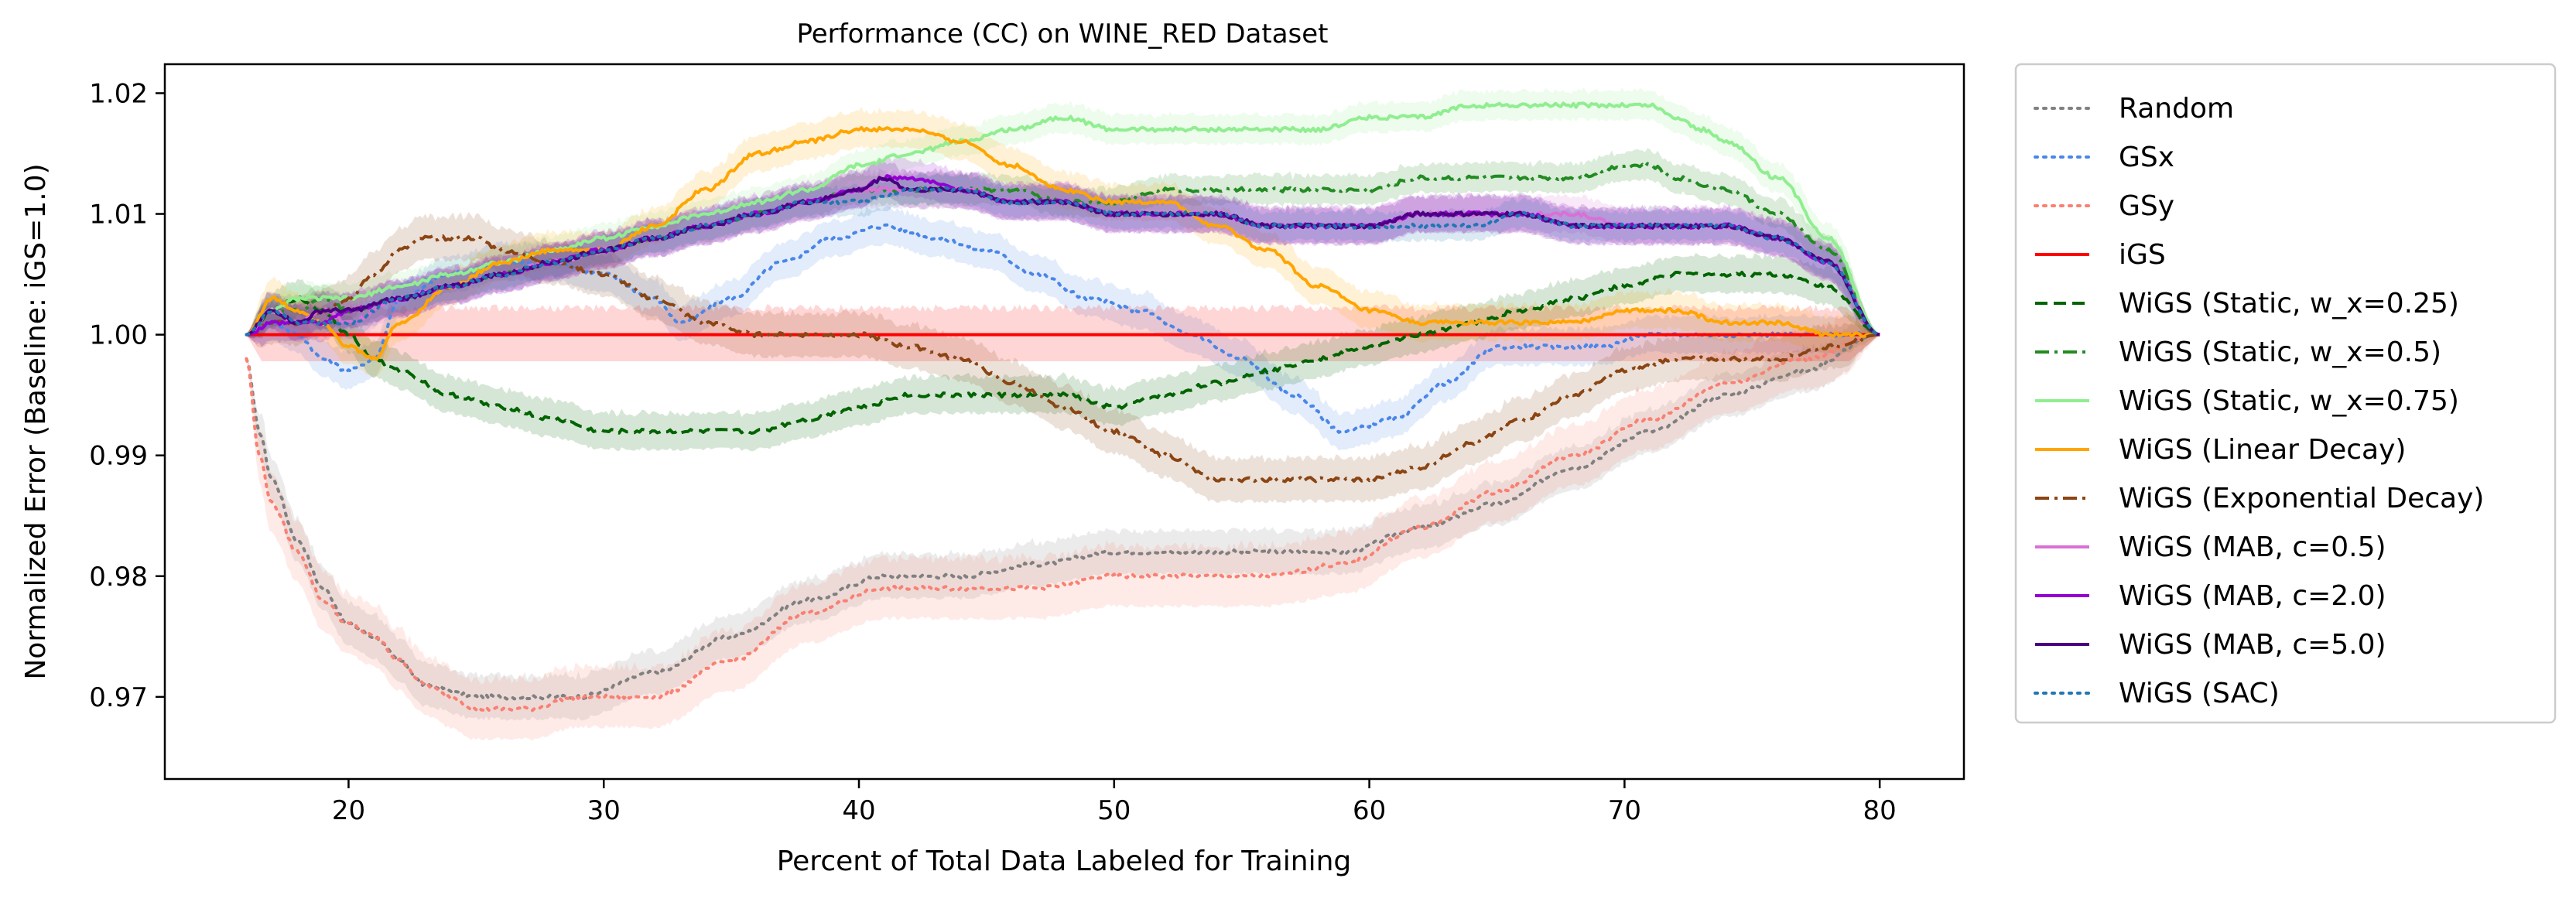  I want to click on y-tick-label: 1.01, so click(118, 215).